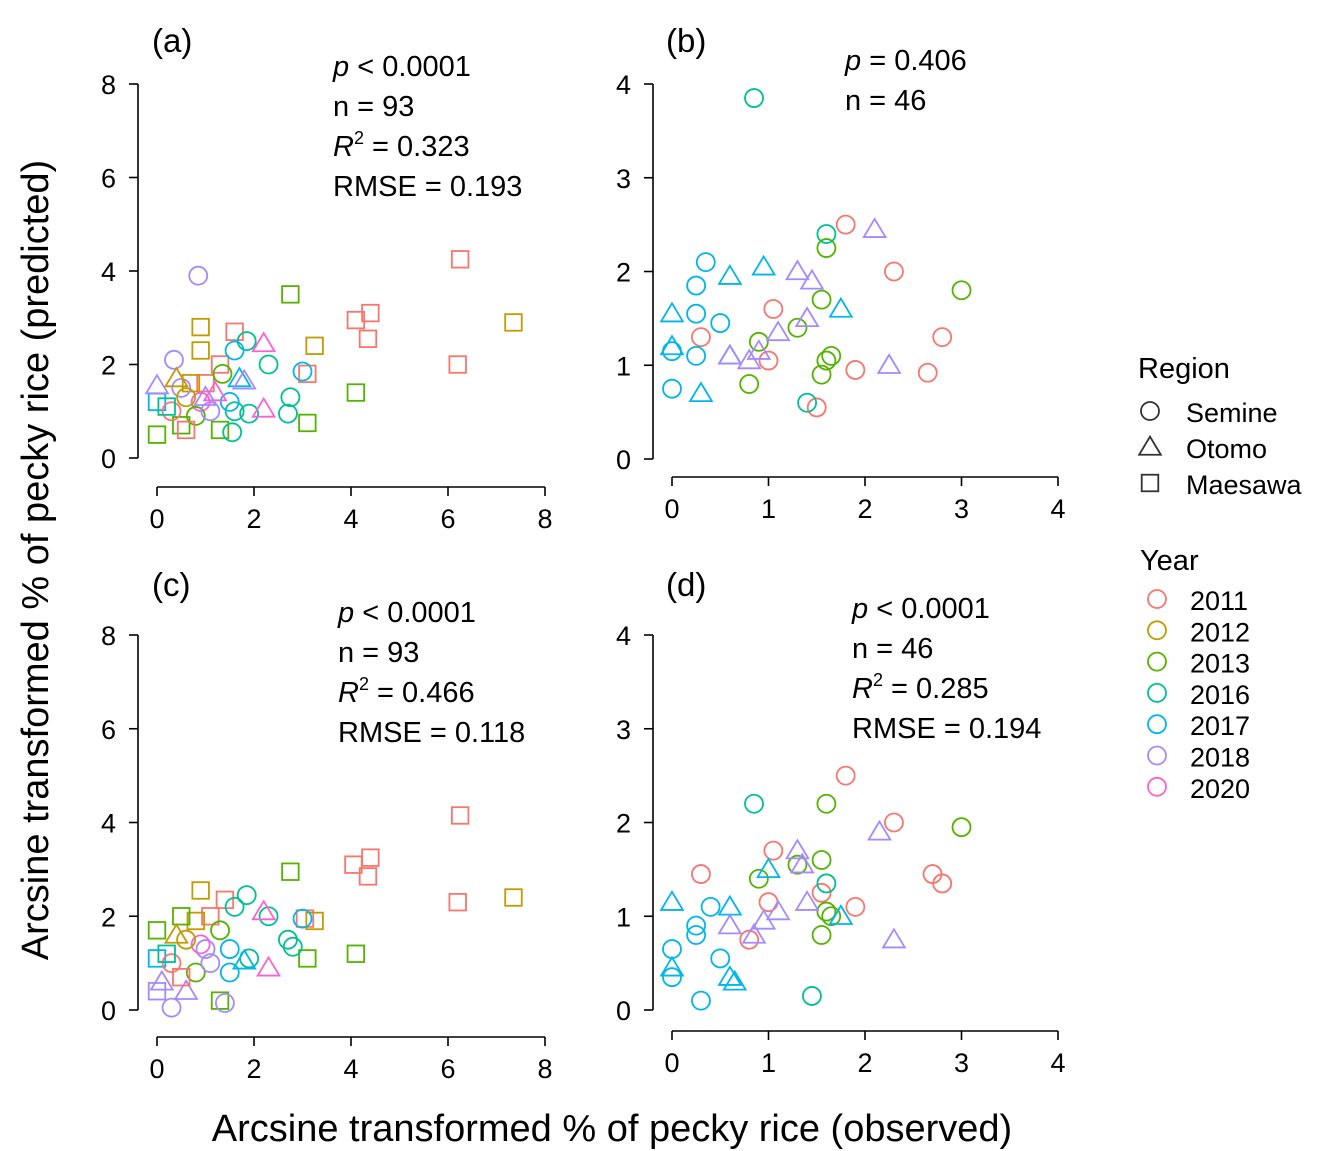 The width and height of the screenshot is (1327, 1151). Describe the element at coordinates (108, 917) in the screenshot. I see `y-tick-label: 2` at that location.